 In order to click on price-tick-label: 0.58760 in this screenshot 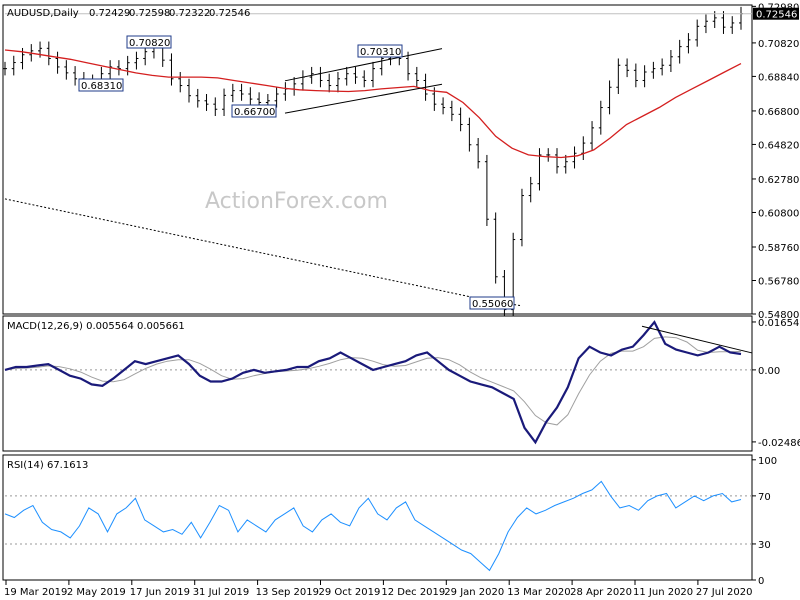, I will do `click(778, 248)`.